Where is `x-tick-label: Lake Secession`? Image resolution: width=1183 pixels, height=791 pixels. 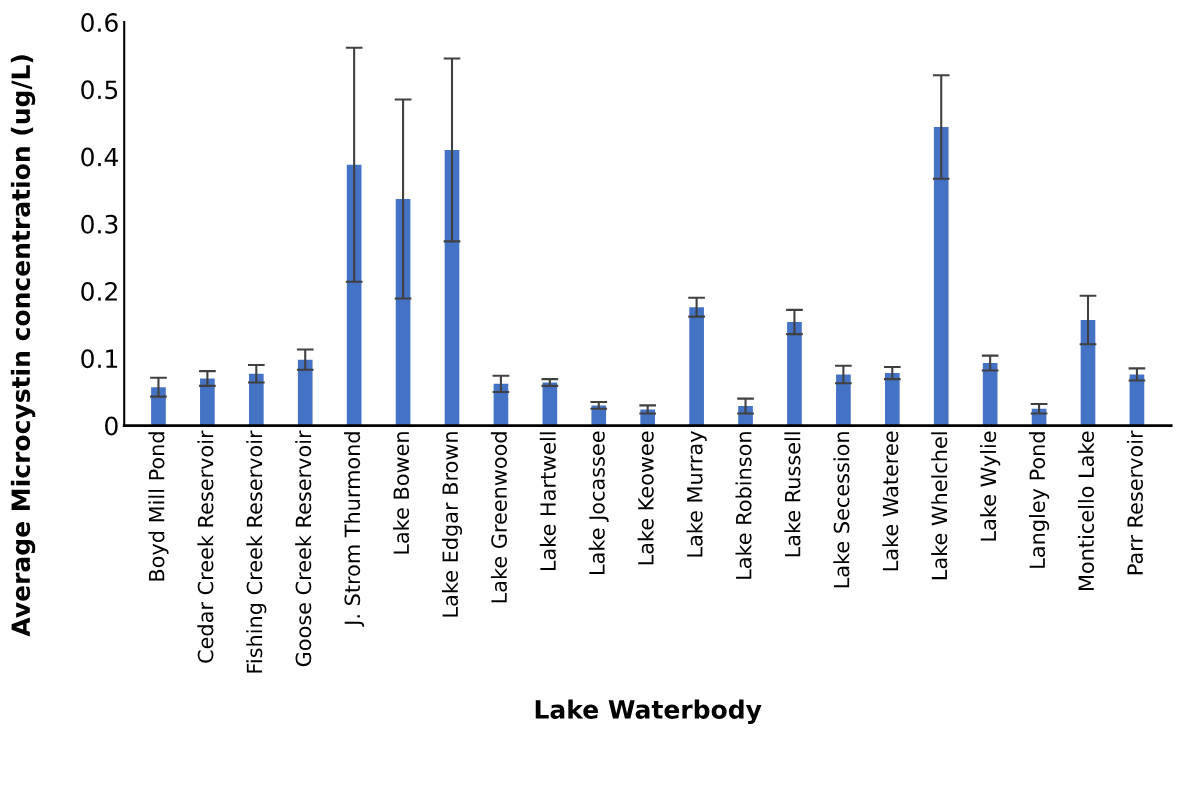
x-tick-label: Lake Secession is located at coordinates (841, 510).